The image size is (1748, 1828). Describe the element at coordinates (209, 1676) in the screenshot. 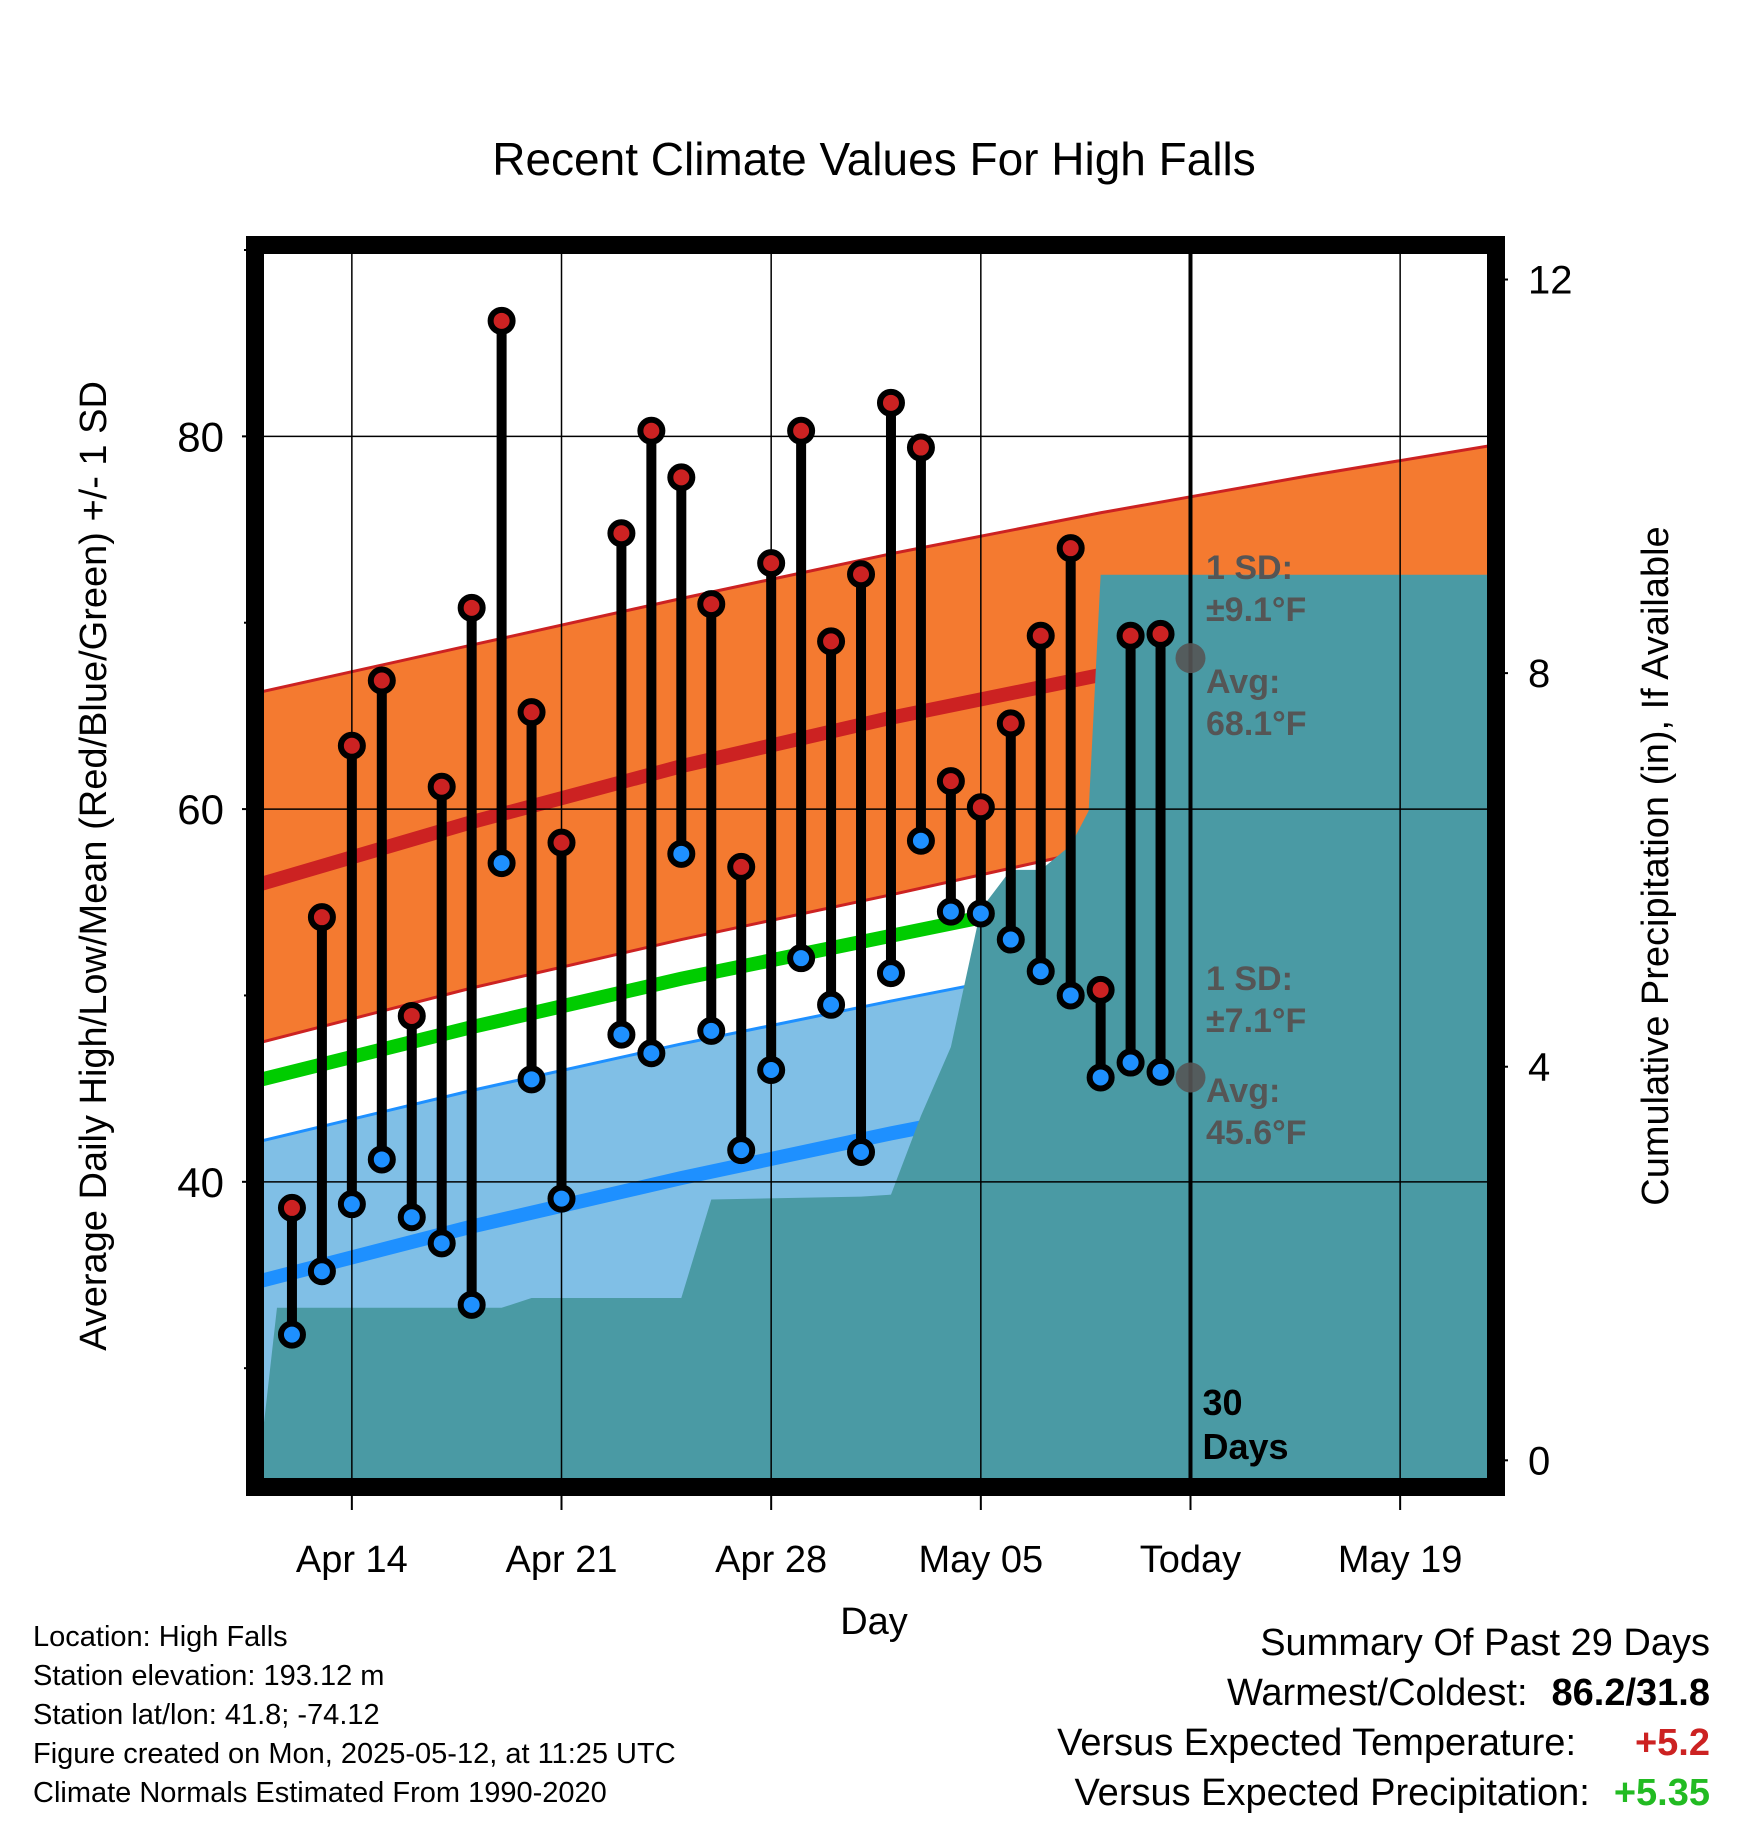

I see `elevation-text: Station elevation: 193.12 m` at that location.